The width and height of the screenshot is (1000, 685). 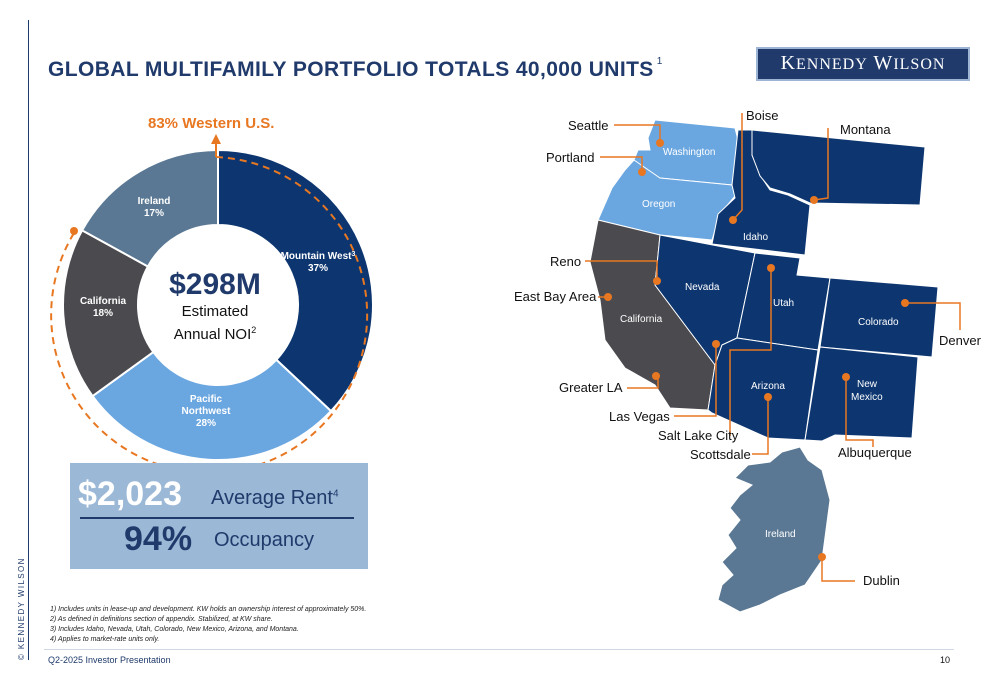 I want to click on marker-las-vegas, so click(x=716, y=344).